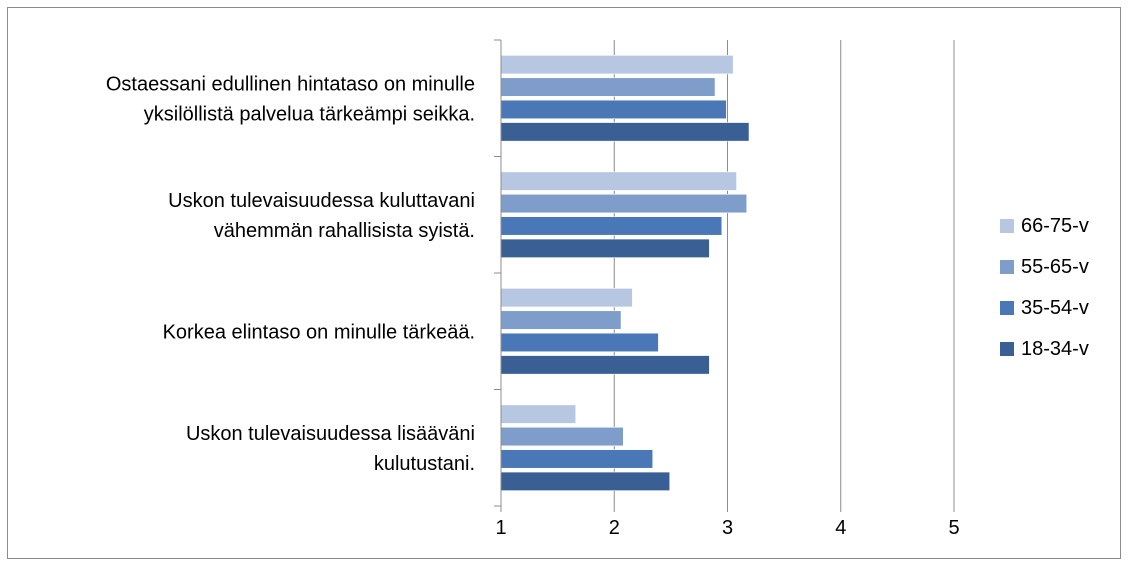 The image size is (1129, 565). What do you see at coordinates (840, 528) in the screenshot?
I see `x-tick-label: 4` at bounding box center [840, 528].